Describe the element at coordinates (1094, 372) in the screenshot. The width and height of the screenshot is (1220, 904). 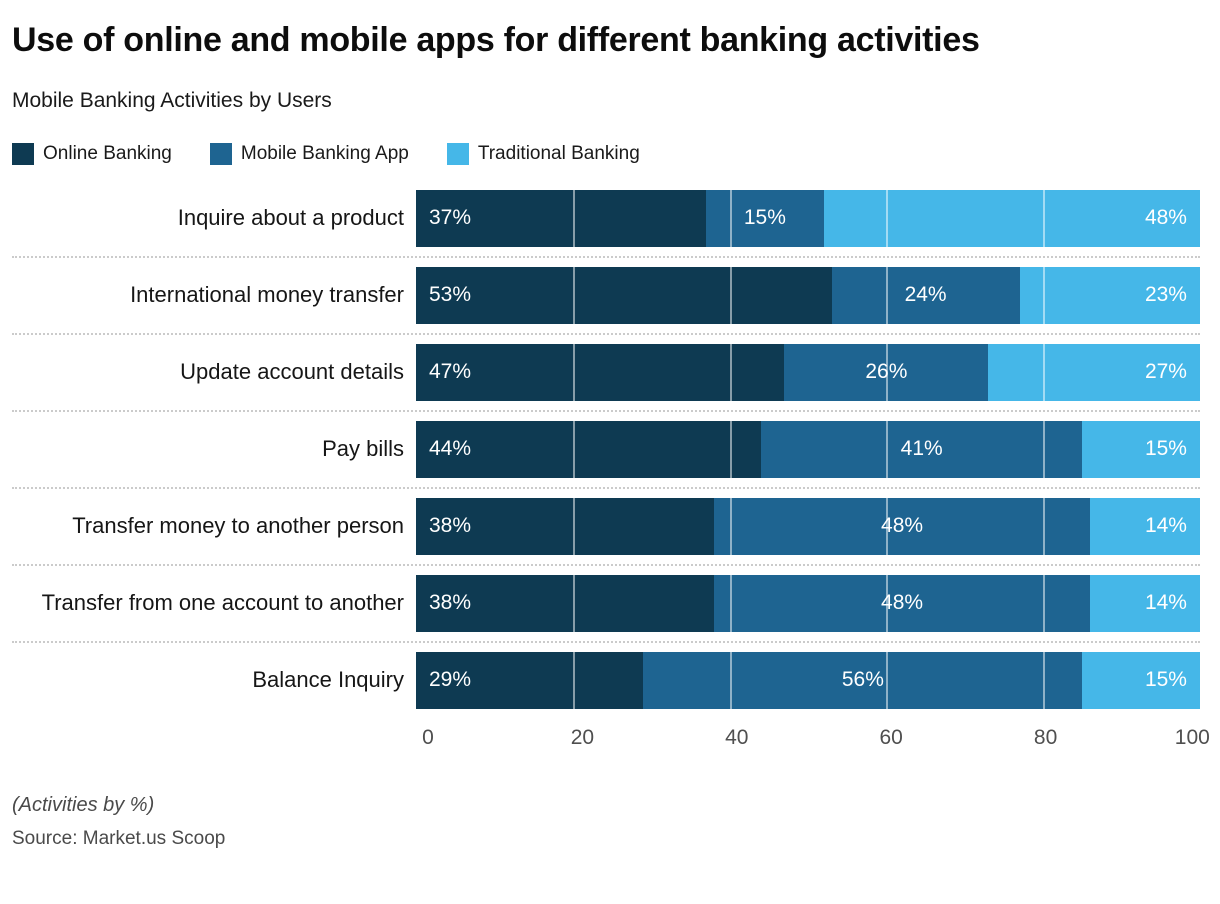
I see `bar-segment: 27%` at that location.